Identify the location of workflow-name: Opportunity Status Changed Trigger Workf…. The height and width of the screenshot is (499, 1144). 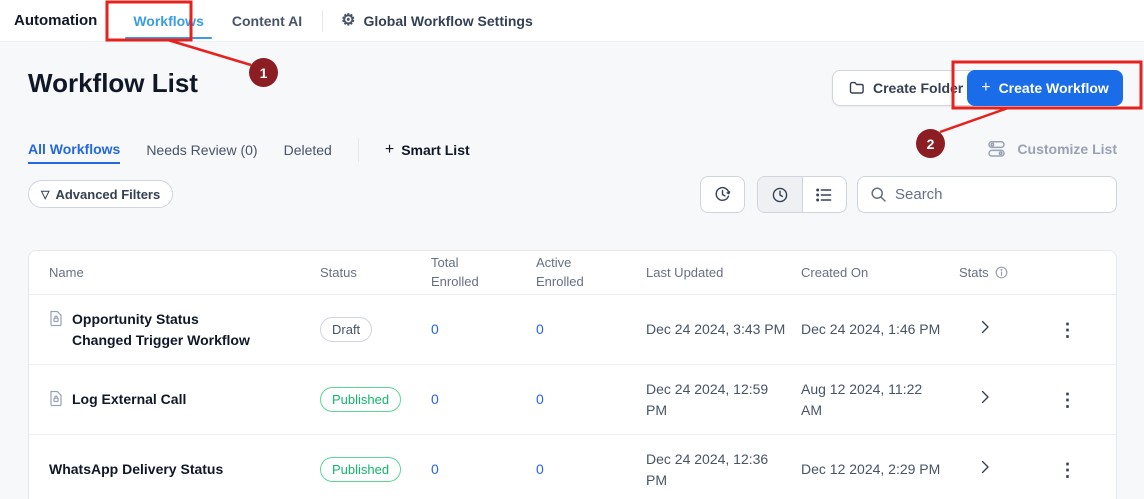
(161, 329).